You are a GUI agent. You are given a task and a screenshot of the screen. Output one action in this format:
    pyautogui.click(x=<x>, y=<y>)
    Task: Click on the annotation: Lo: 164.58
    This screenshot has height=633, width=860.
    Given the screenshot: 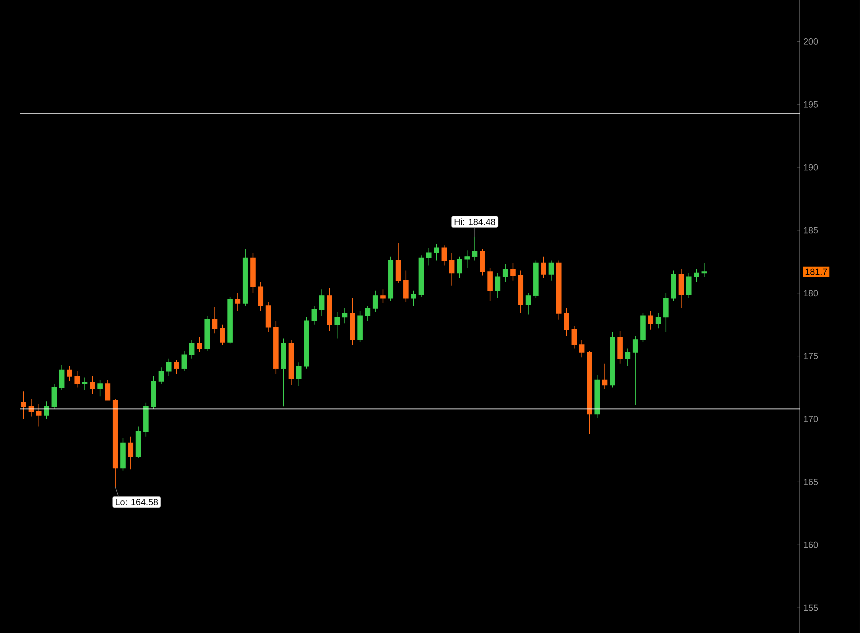 What is the action you would take?
    pyautogui.click(x=137, y=502)
    